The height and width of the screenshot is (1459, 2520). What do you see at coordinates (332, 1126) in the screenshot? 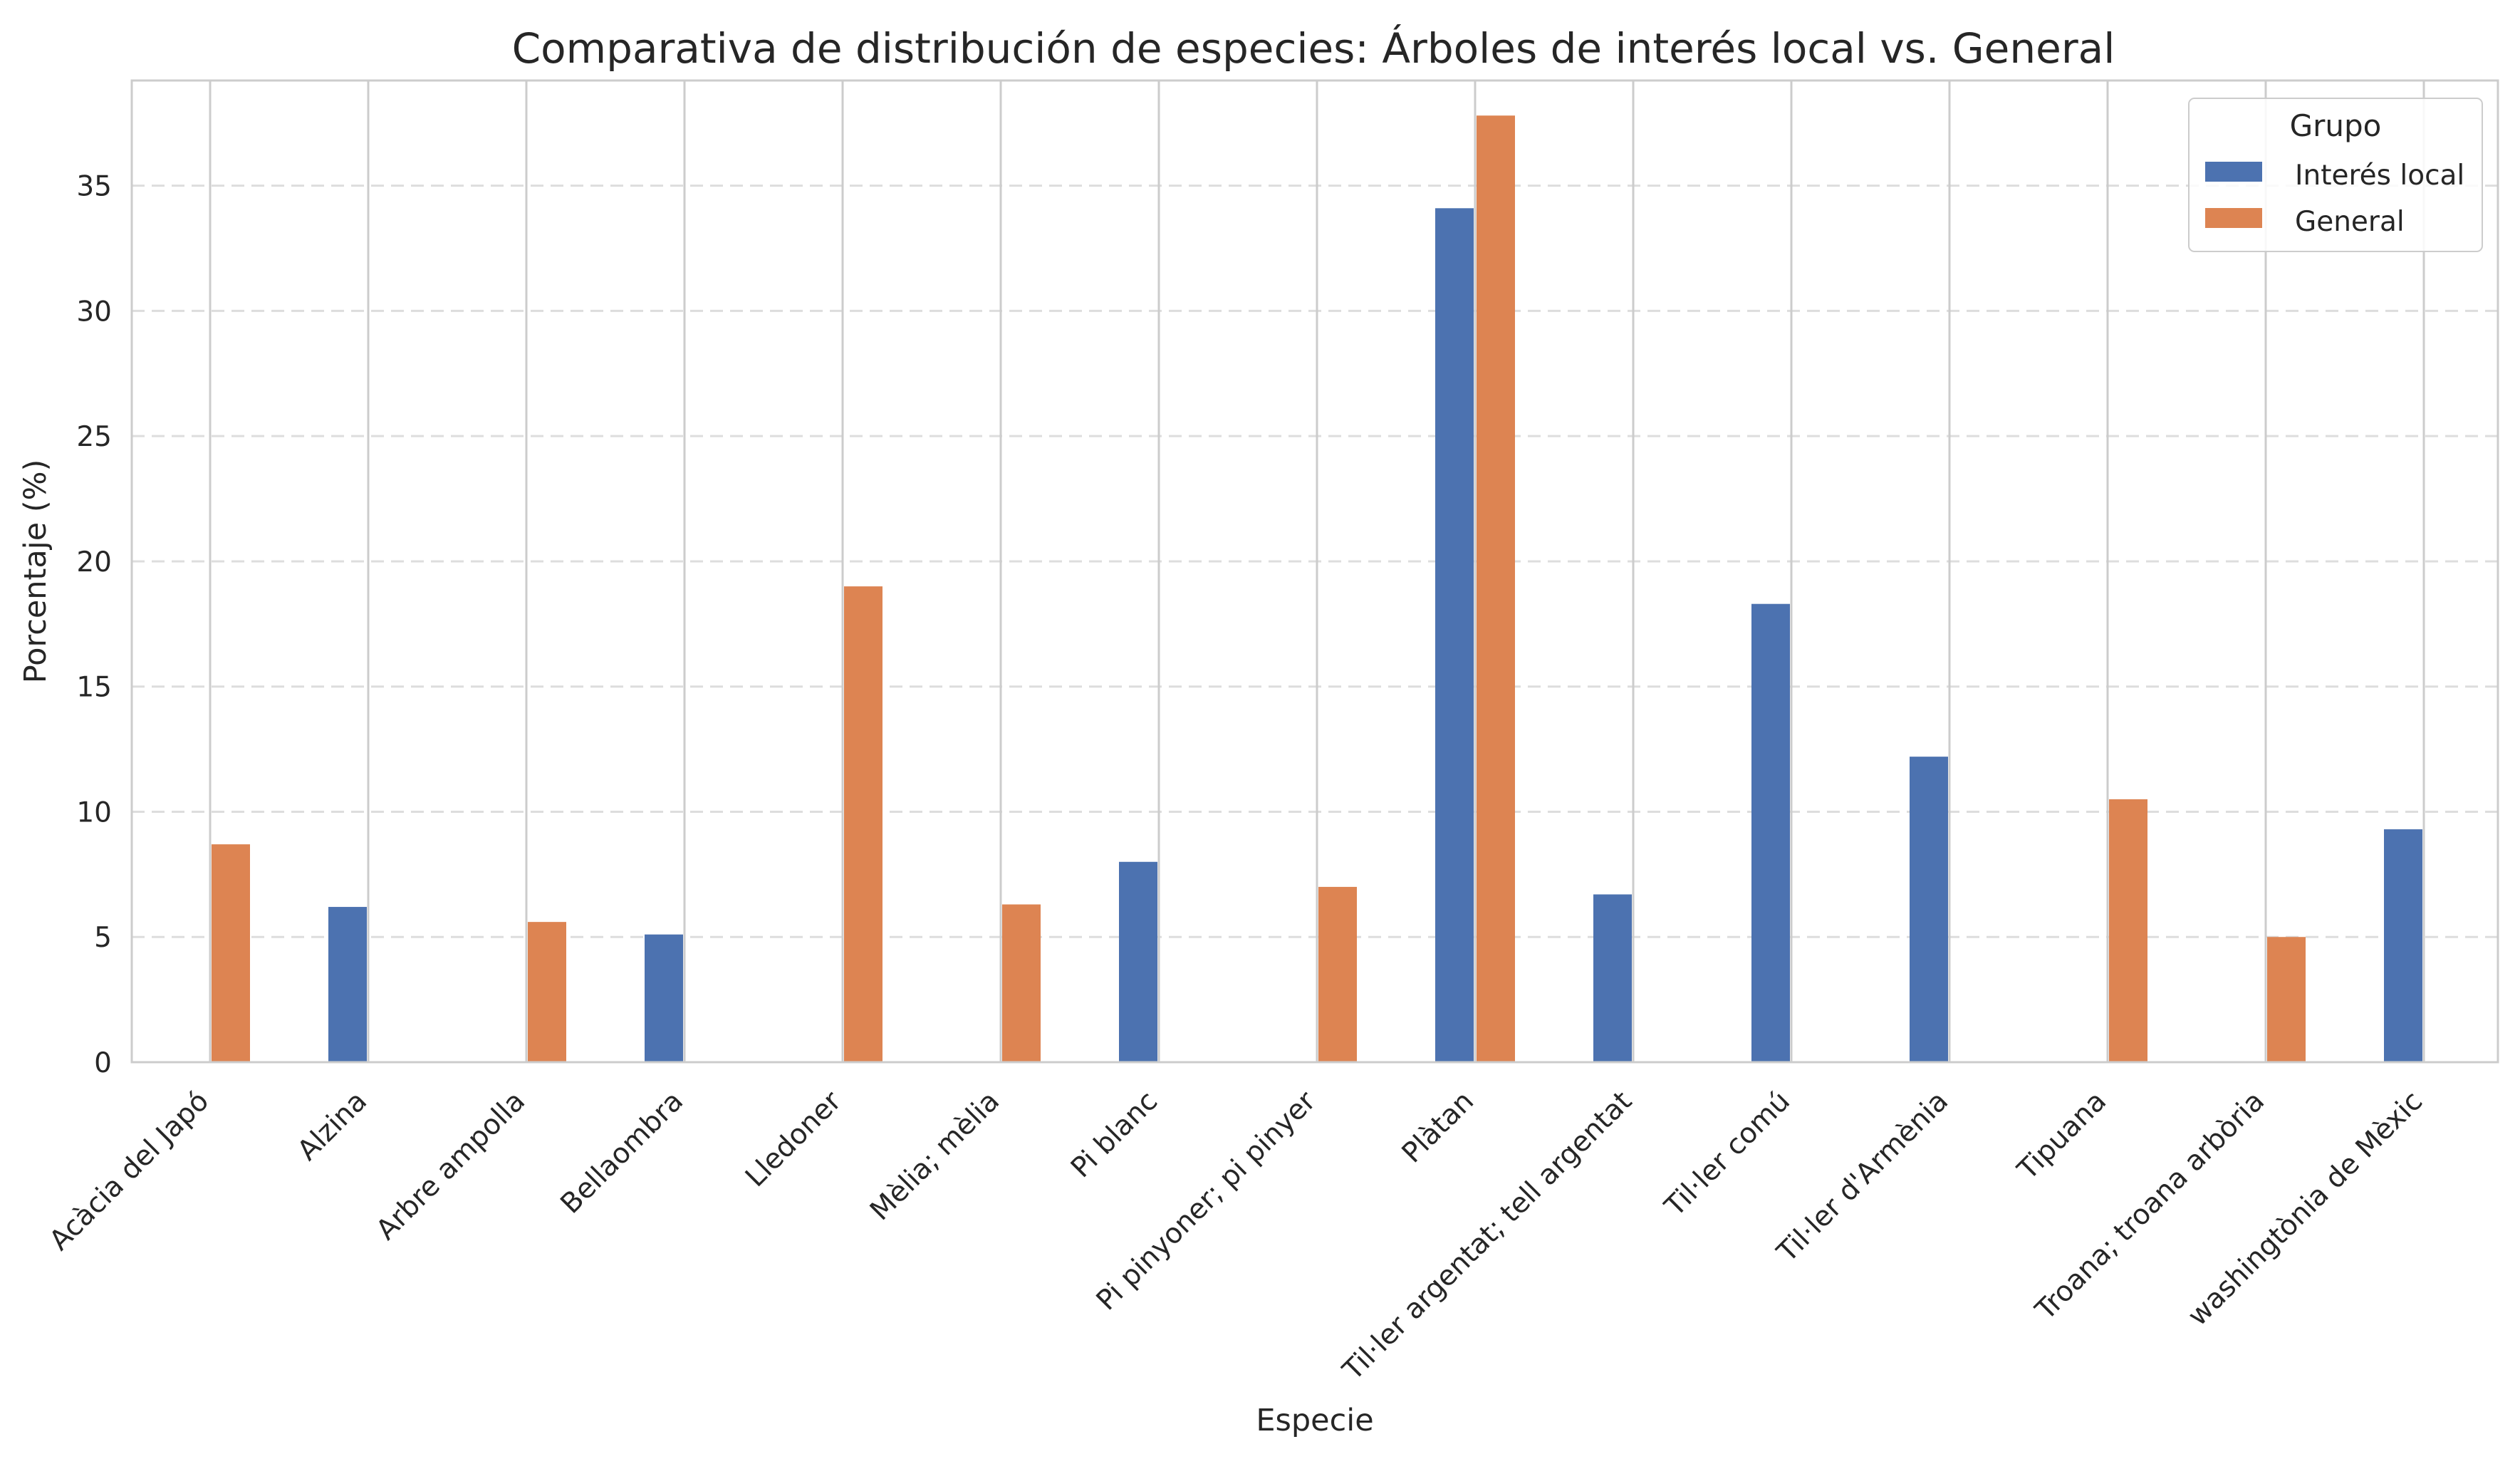
I see `x-tick-label: Alzina` at bounding box center [332, 1126].